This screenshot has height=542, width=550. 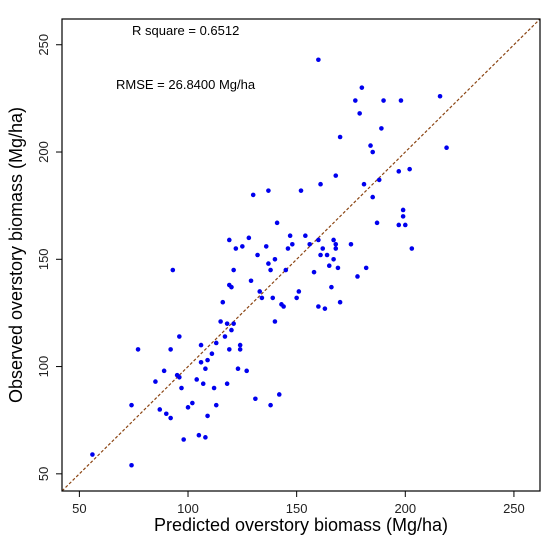 What do you see at coordinates (79, 508) in the screenshot?
I see `x-tick-label: 50` at bounding box center [79, 508].